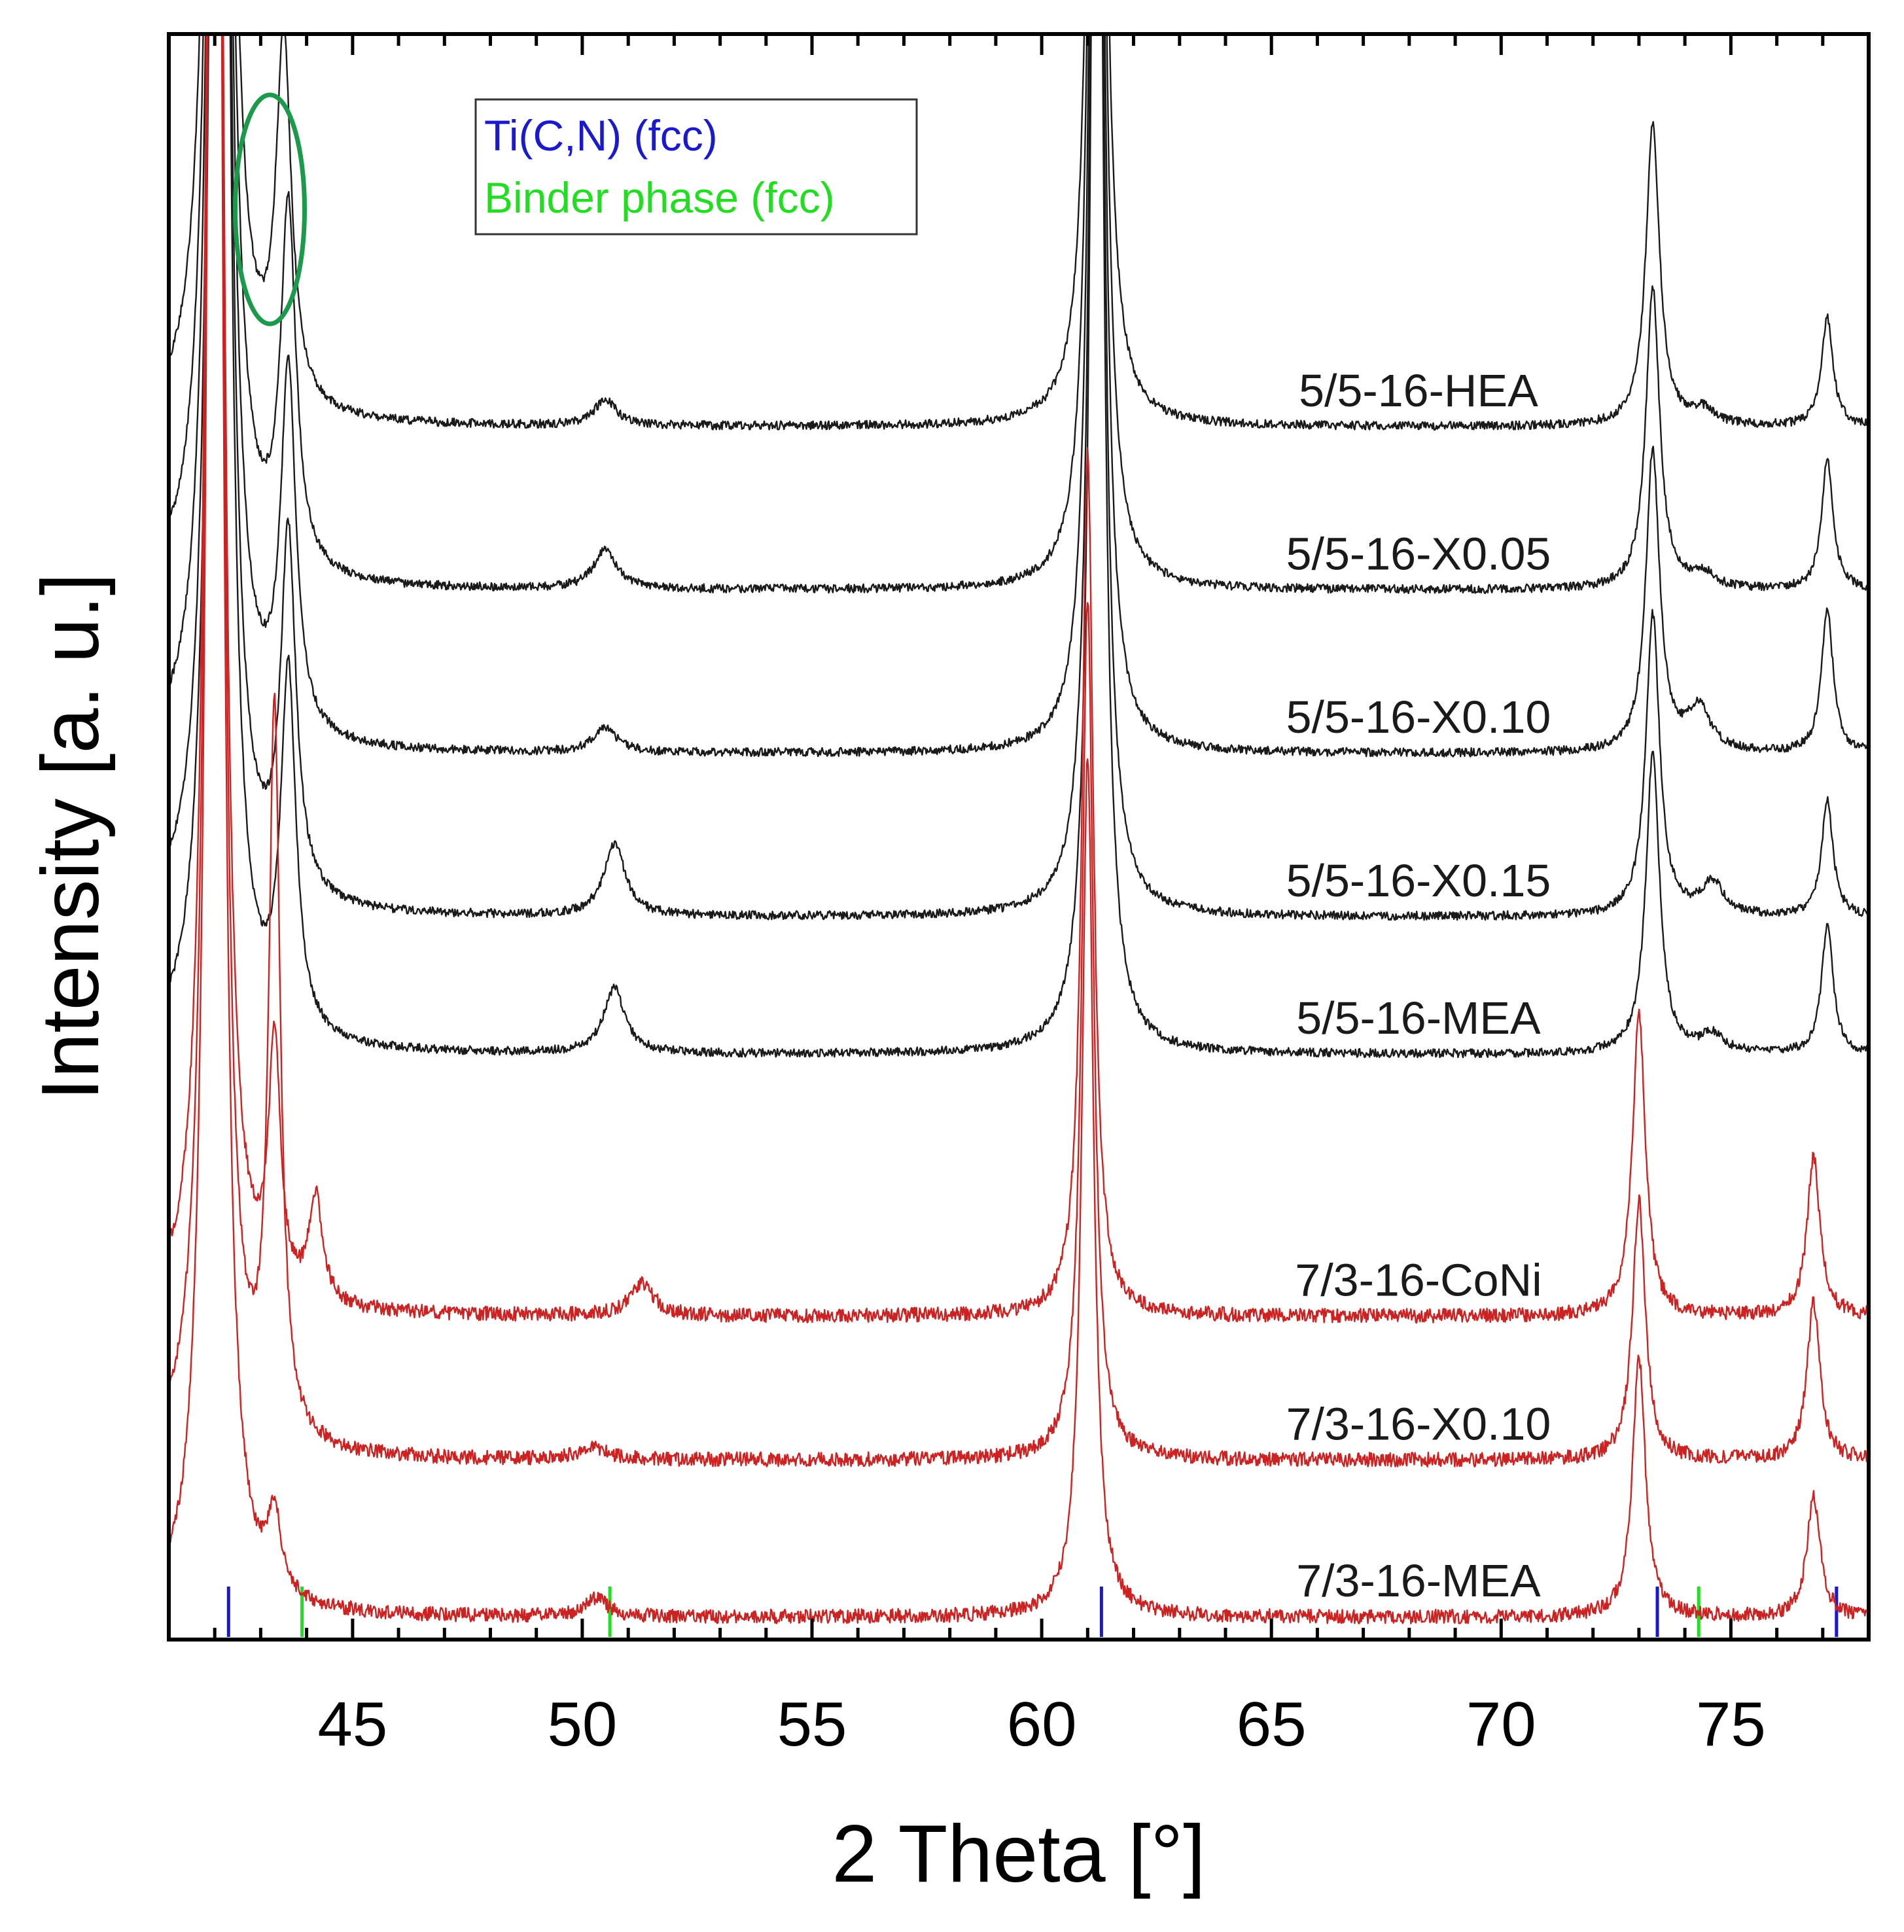 The width and height of the screenshot is (1904, 1932). What do you see at coordinates (583, 1724) in the screenshot?
I see `x-tick-label: 50` at bounding box center [583, 1724].